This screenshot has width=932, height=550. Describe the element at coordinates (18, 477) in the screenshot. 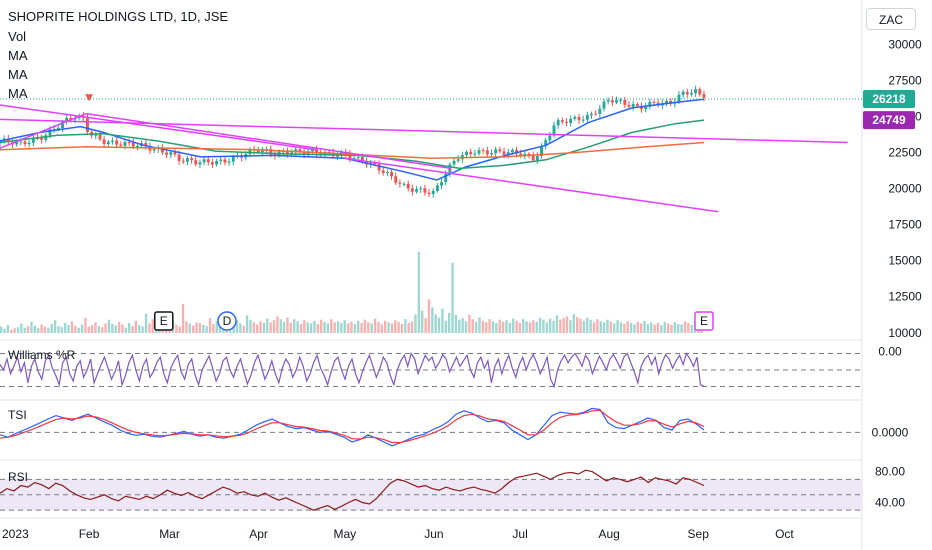

I see `rsi-title: RSI` at that location.